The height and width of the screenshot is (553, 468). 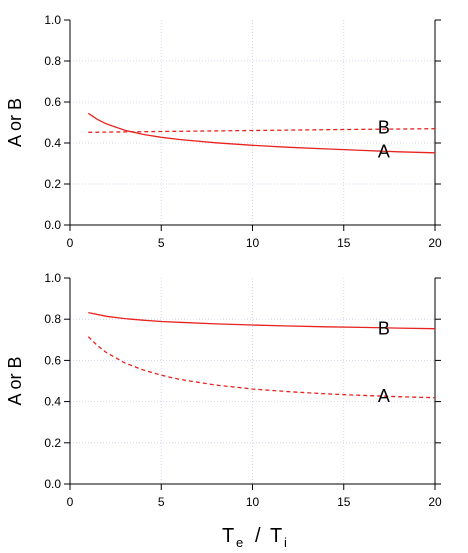 I want to click on xlabel-t-i: T, so click(x=276, y=536).